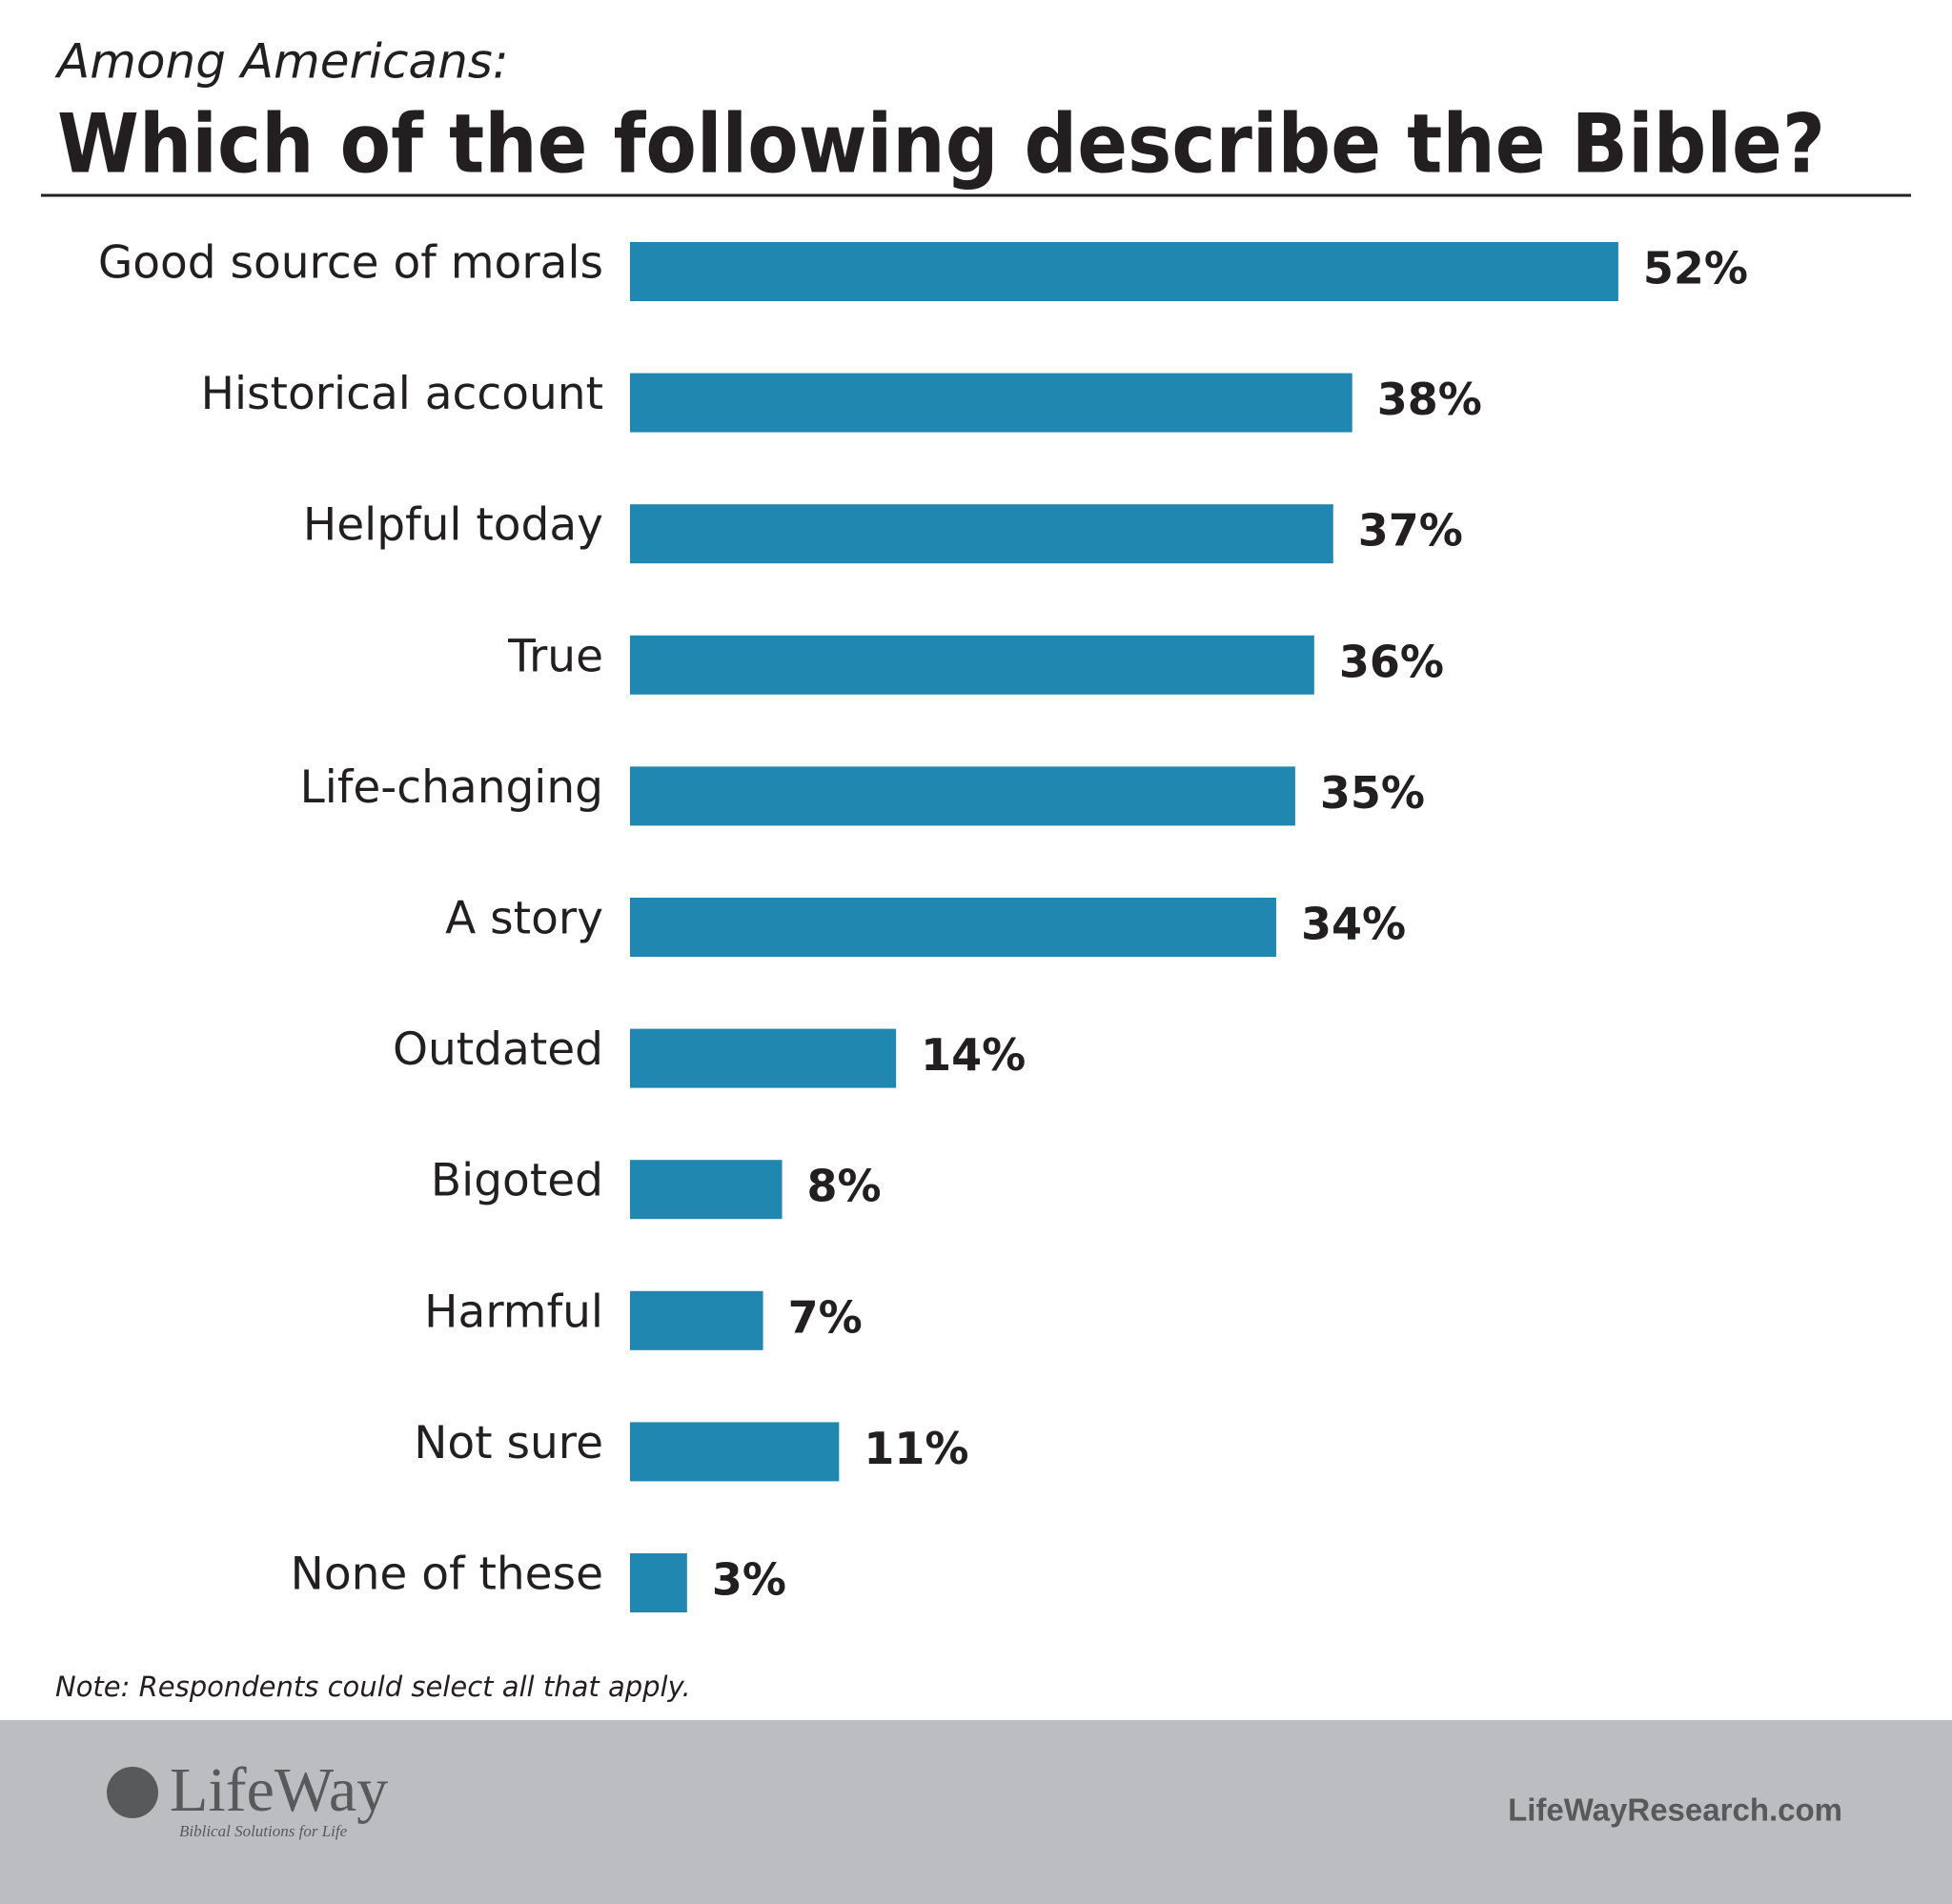  What do you see at coordinates (447, 1575) in the screenshot?
I see `category-label: None of these` at bounding box center [447, 1575].